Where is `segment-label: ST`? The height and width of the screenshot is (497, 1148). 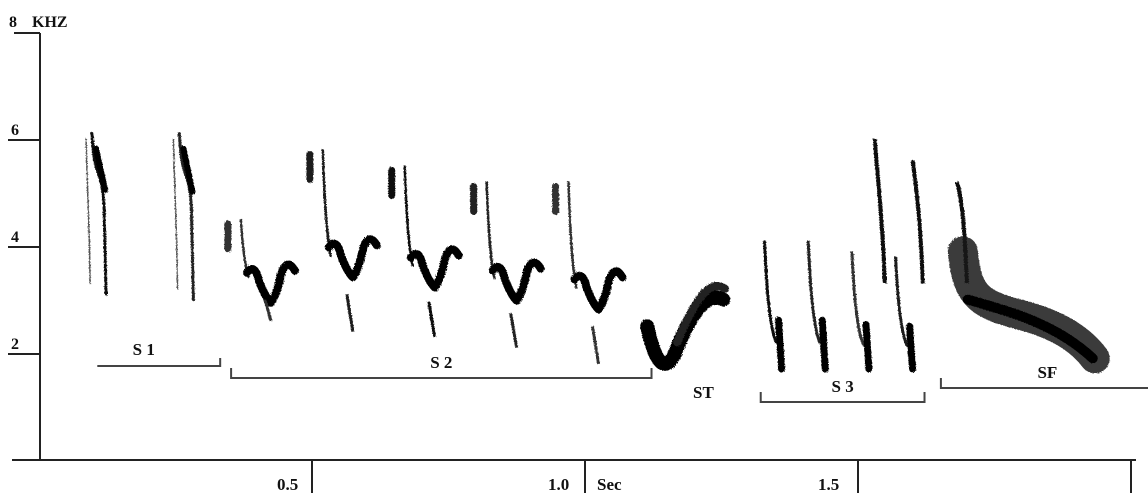 segment-label: ST is located at coordinates (703, 392).